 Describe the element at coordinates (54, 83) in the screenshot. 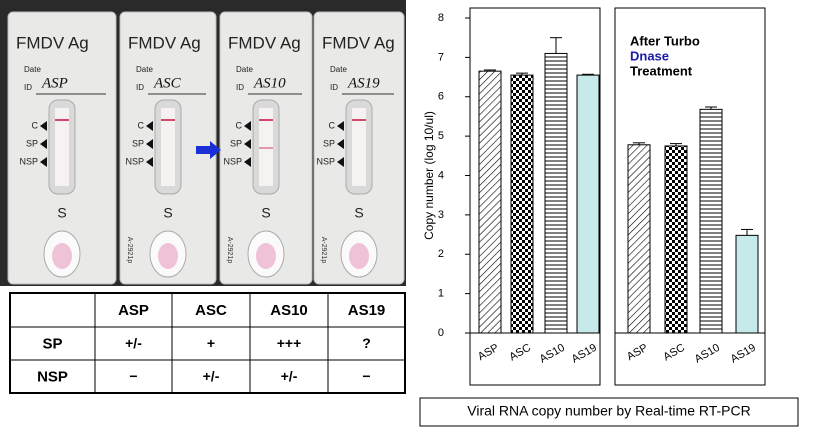

I see `sample-label: ASP` at that location.